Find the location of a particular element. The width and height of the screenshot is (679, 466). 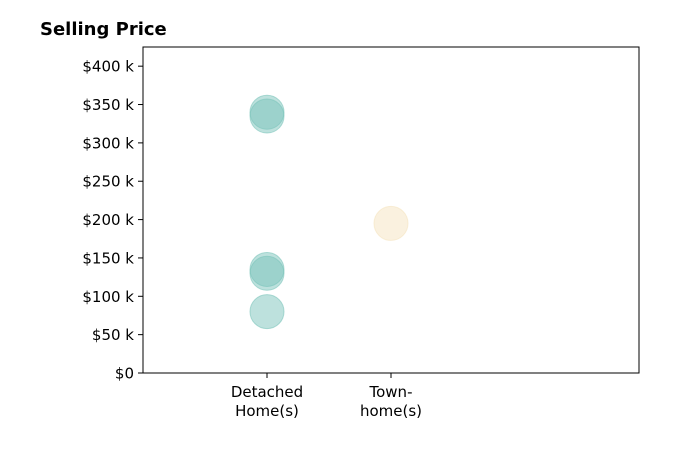

x-tick-label-line: home(s) is located at coordinates (391, 411).